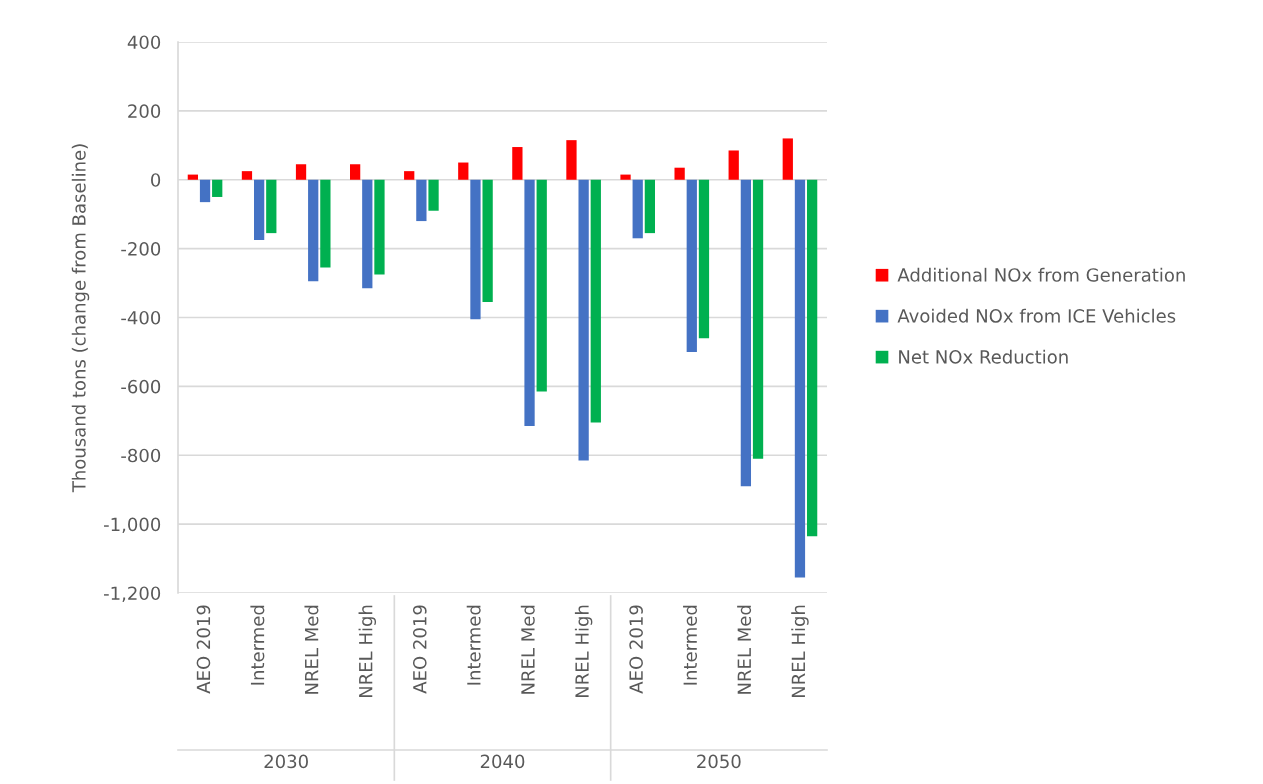 This screenshot has height=784, width=1263. What do you see at coordinates (132, 594) in the screenshot?
I see `y-tick-label: -1,200` at bounding box center [132, 594].